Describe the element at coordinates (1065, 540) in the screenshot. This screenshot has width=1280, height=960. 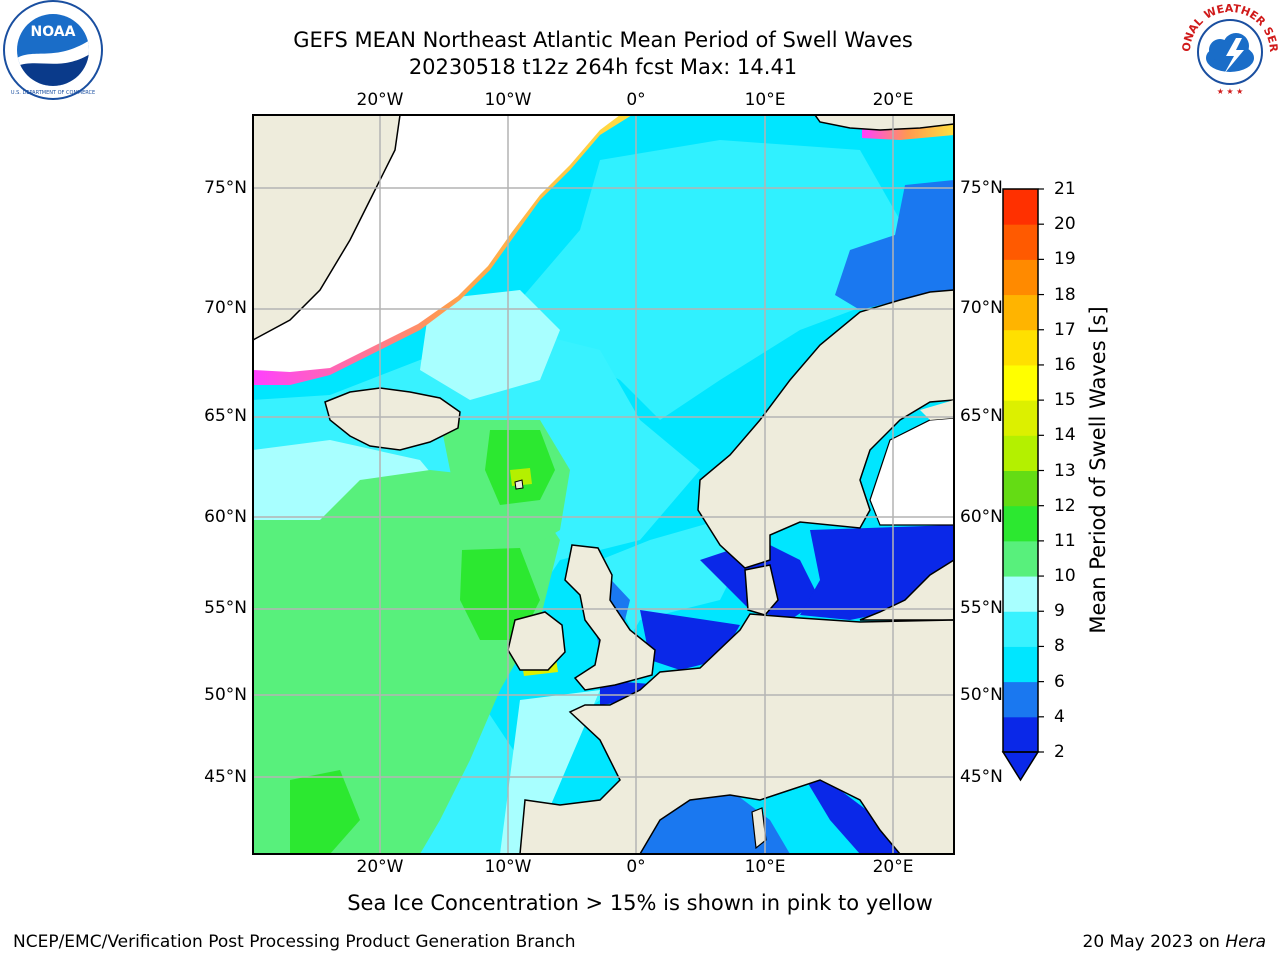
I see `colorbar-tick-label: 11` at that location.